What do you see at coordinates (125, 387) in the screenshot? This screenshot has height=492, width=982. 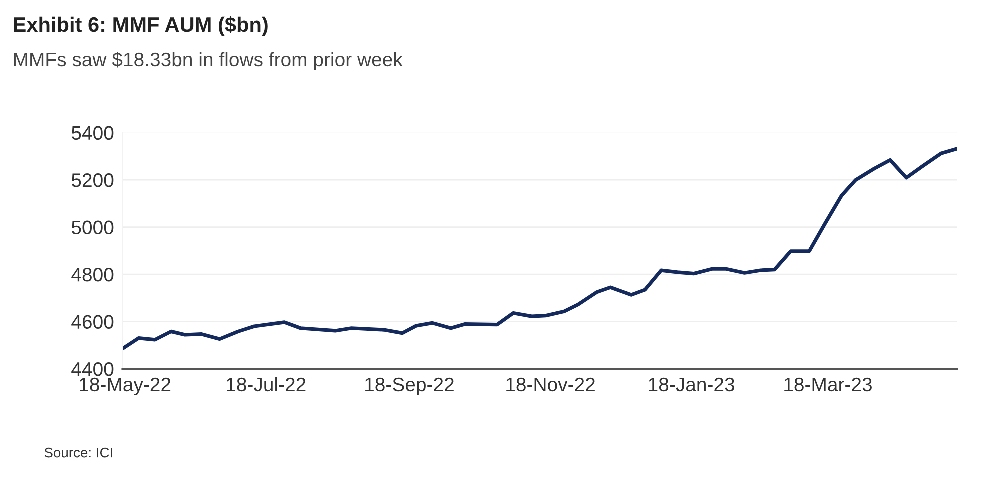 I see `x-tick-label: 18-May-22` at bounding box center [125, 387].